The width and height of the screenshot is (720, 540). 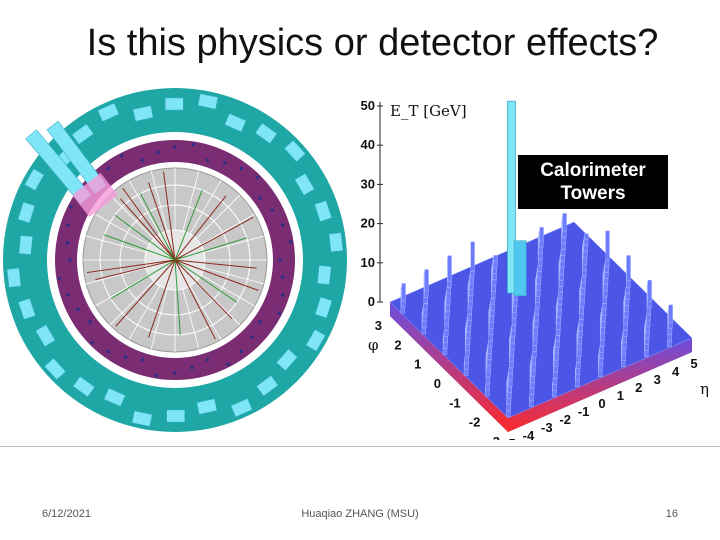 What do you see at coordinates (671, 514) in the screenshot?
I see `footer-page-number: 16` at bounding box center [671, 514].